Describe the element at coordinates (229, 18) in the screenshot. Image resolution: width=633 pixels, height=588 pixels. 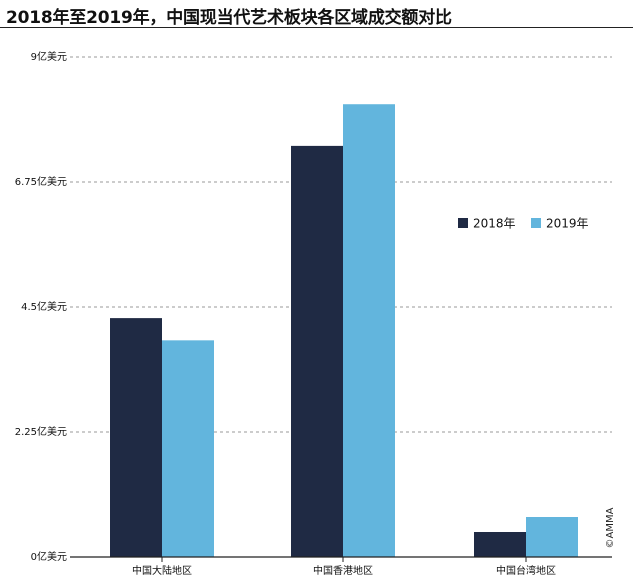
I see `chart-title: 2018年至2019年，中国现当代艺术板块各区域成交额对比` at that location.